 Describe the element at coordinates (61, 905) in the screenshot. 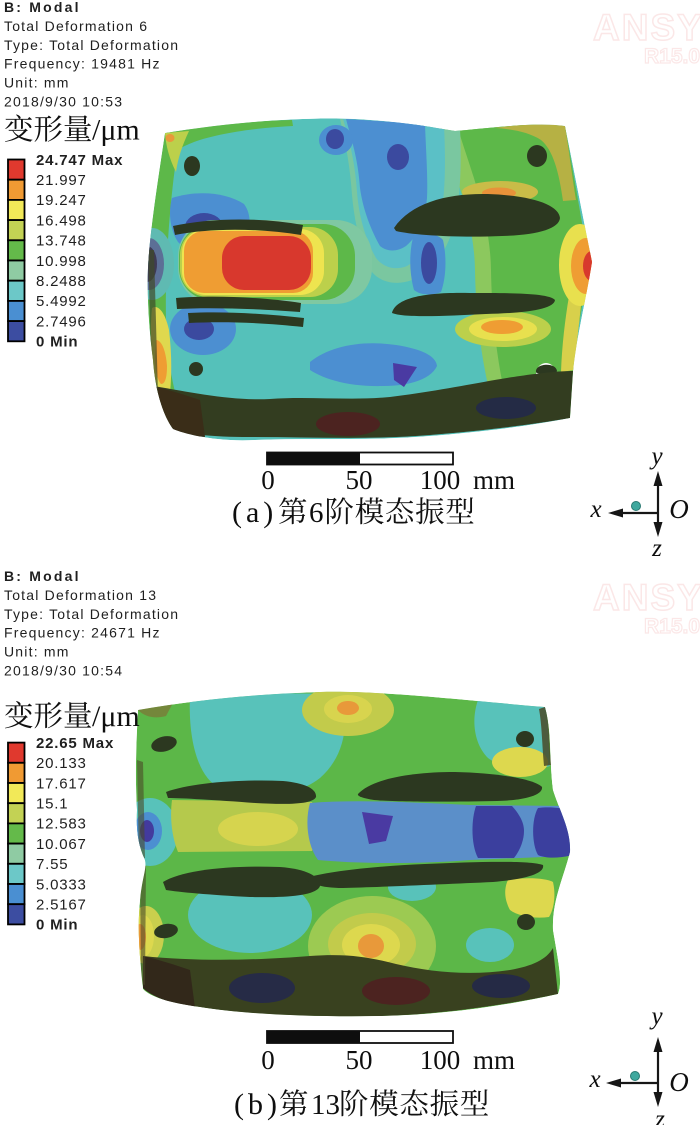

I see `svg-text: 2.5167` at that location.